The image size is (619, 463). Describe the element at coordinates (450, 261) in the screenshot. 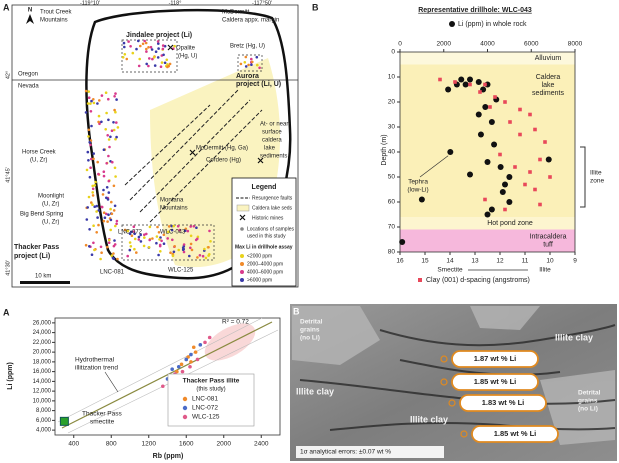

I see `x2-tick-label: 14` at that location.